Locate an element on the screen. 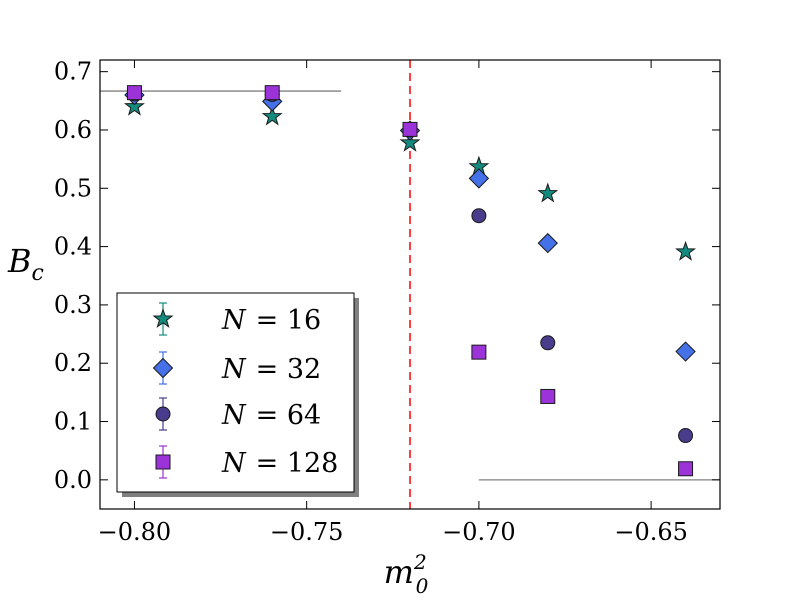 This screenshot has height=600, width=800. y-axis-label-sub: c is located at coordinates (38, 273).